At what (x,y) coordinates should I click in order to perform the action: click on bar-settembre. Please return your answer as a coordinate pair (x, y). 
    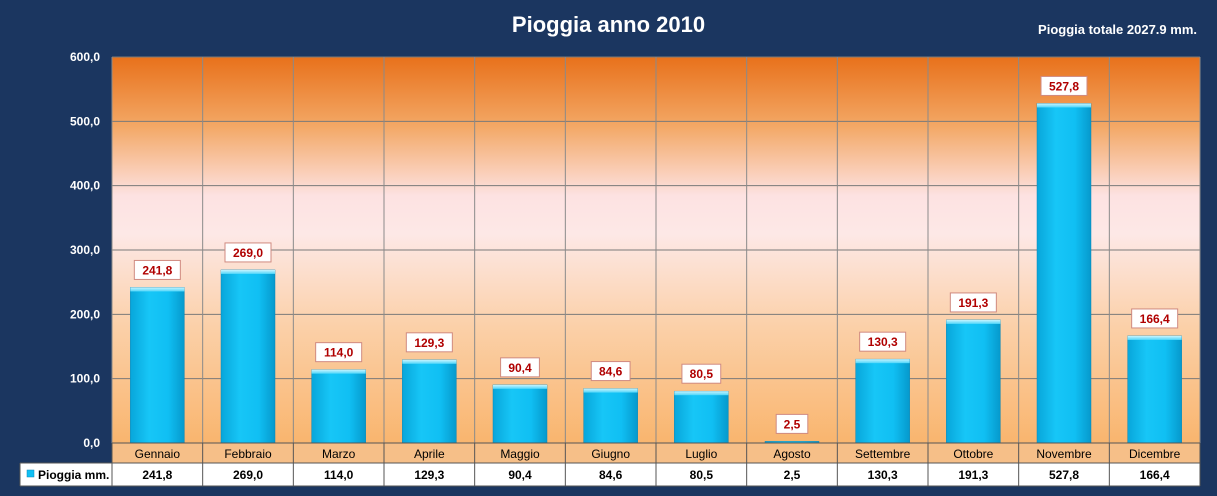
    Looking at the image, I should click on (882, 401).